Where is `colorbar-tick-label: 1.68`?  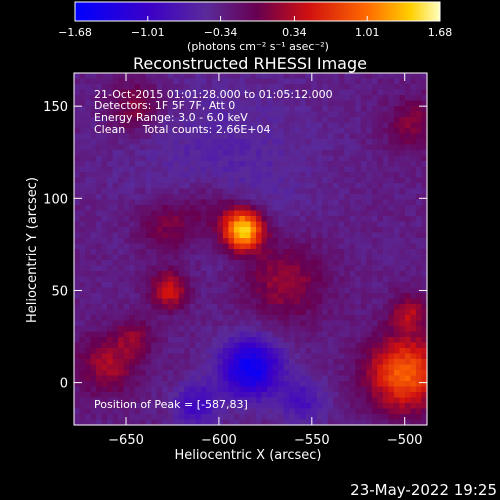
colorbar-tick-label: 1.68 is located at coordinates (440, 32).